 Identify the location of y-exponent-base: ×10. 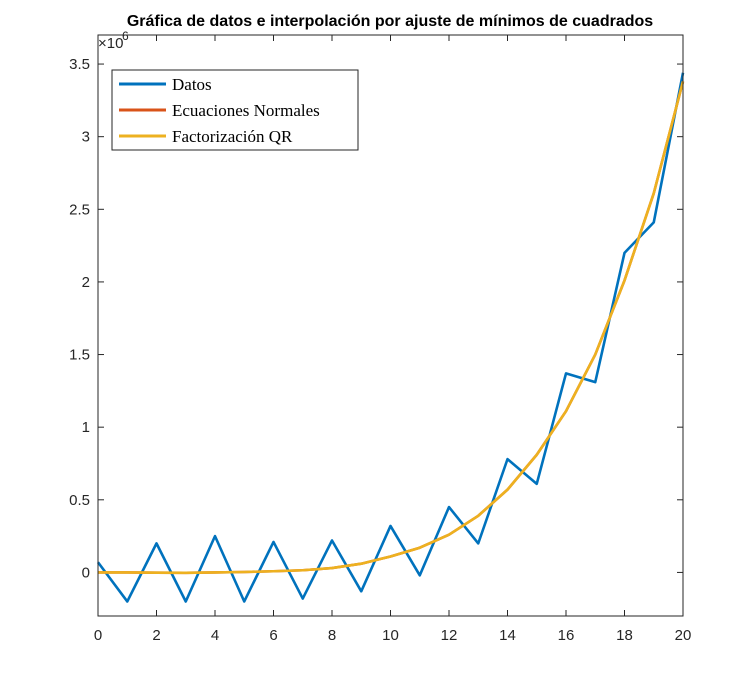
(110, 43).